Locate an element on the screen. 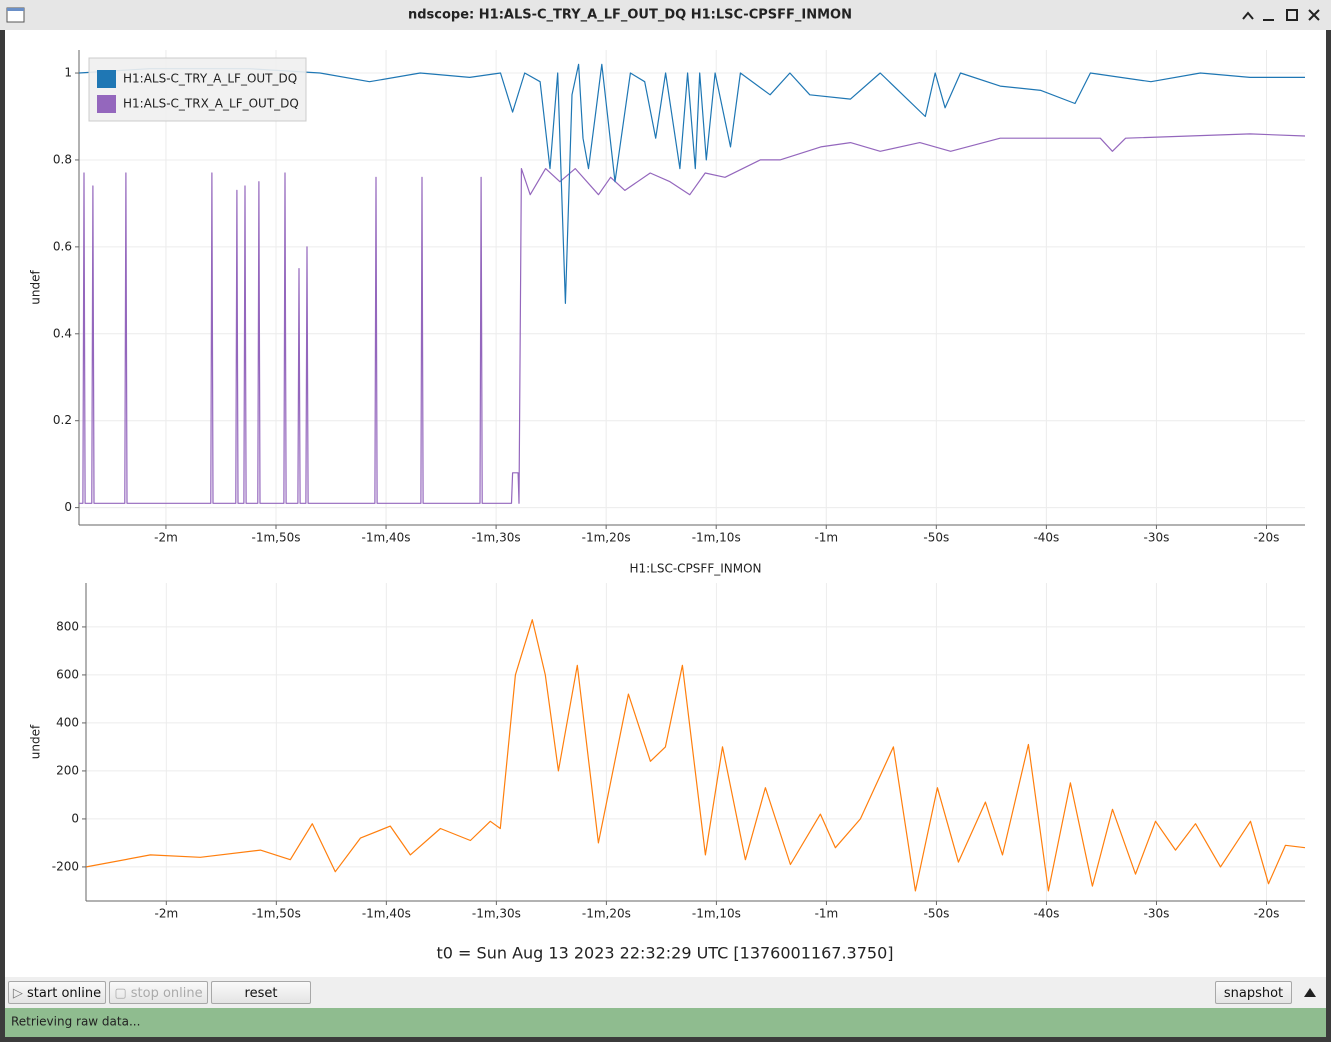 The height and width of the screenshot is (1042, 1331). button-label: start online is located at coordinates (64, 993).